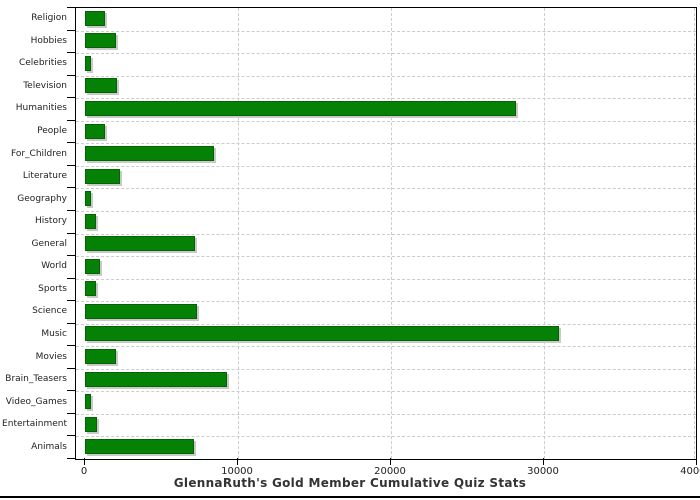 The height and width of the screenshot is (500, 700). What do you see at coordinates (690, 471) in the screenshot?
I see `x-axis-tick-label: 40000` at bounding box center [690, 471].